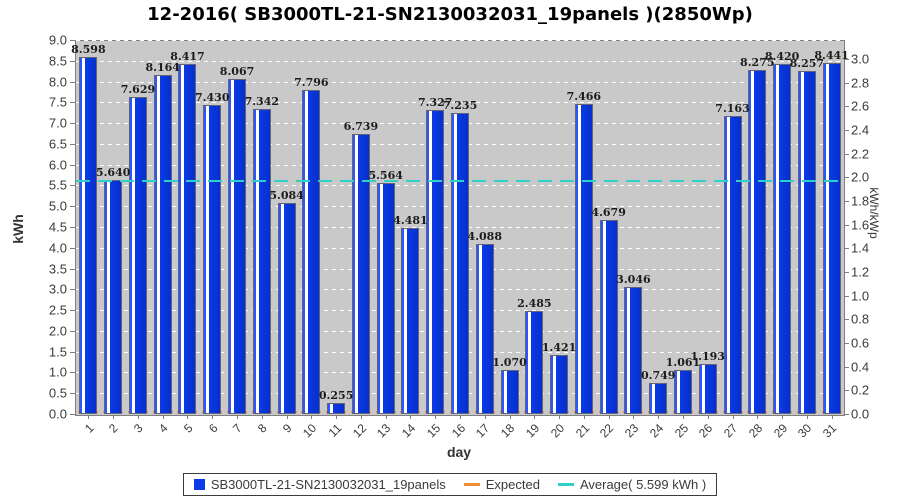  Describe the element at coordinates (831, 56) in the screenshot. I see `bar-value-label: 8.441` at that location.